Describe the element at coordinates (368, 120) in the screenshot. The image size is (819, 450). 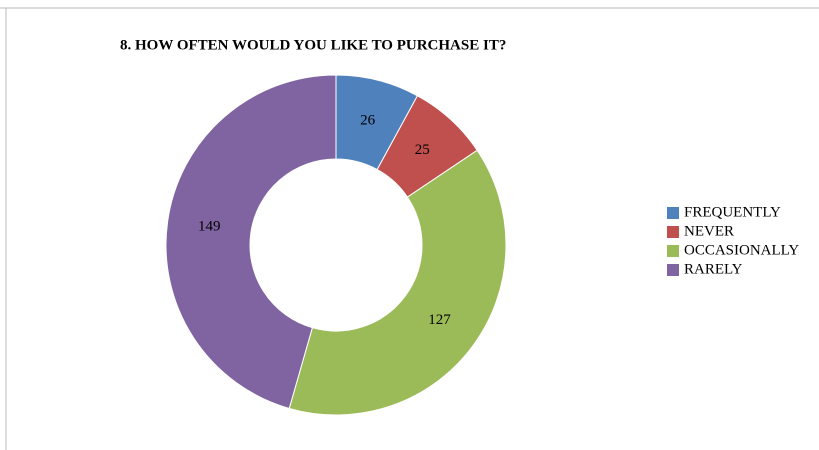
I see `data-label: 26` at that location.